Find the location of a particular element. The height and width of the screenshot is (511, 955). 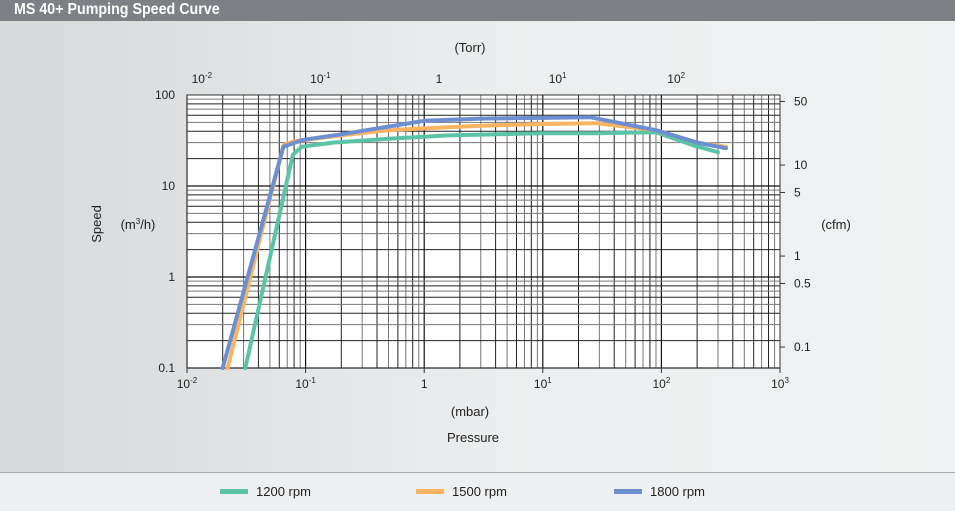

x-axis-label: Pressure is located at coordinates (473, 437).